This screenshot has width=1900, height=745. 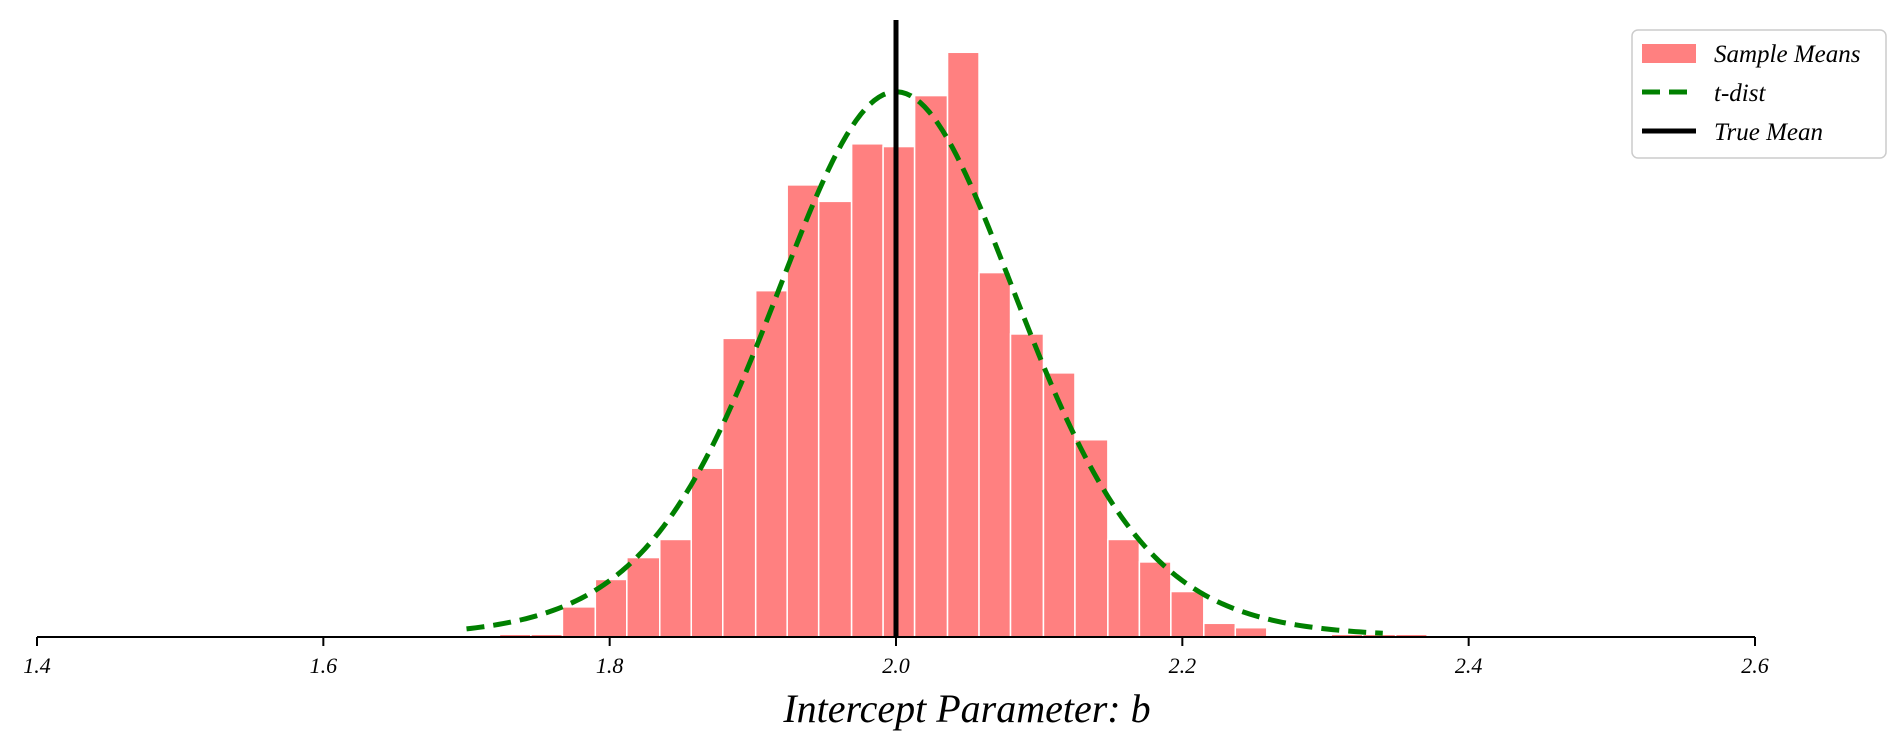 I want to click on x-tick-label: 2.6, so click(x=1755, y=665).